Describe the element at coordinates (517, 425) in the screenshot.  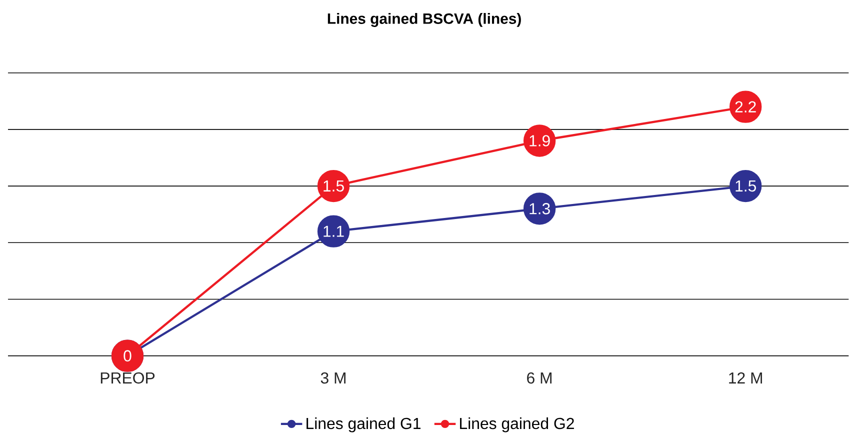
I see `legend-label: Lines gained G2` at that location.